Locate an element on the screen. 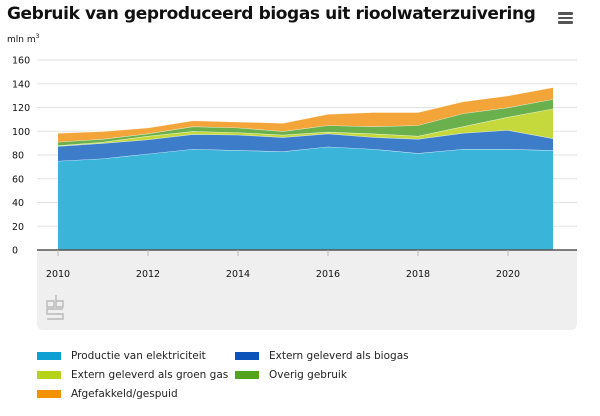  x-tick-label: 2018 is located at coordinates (418, 274).